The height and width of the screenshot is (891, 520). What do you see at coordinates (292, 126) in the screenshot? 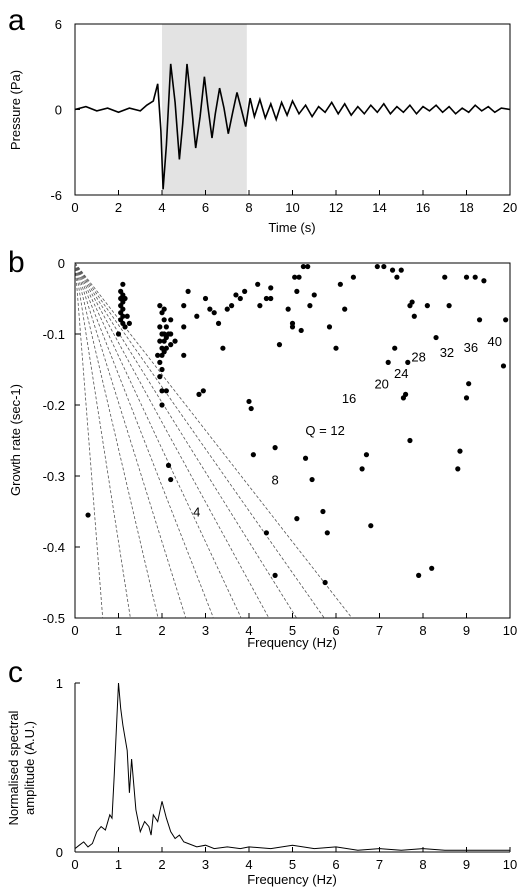
I see `pressure-trace` at bounding box center [292, 126].